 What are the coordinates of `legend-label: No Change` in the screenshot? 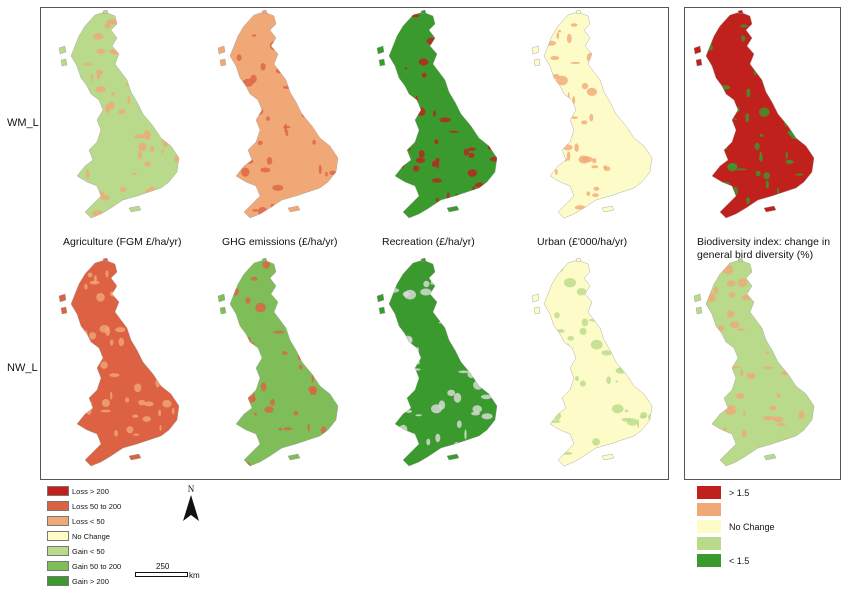 It's located at (91, 536).